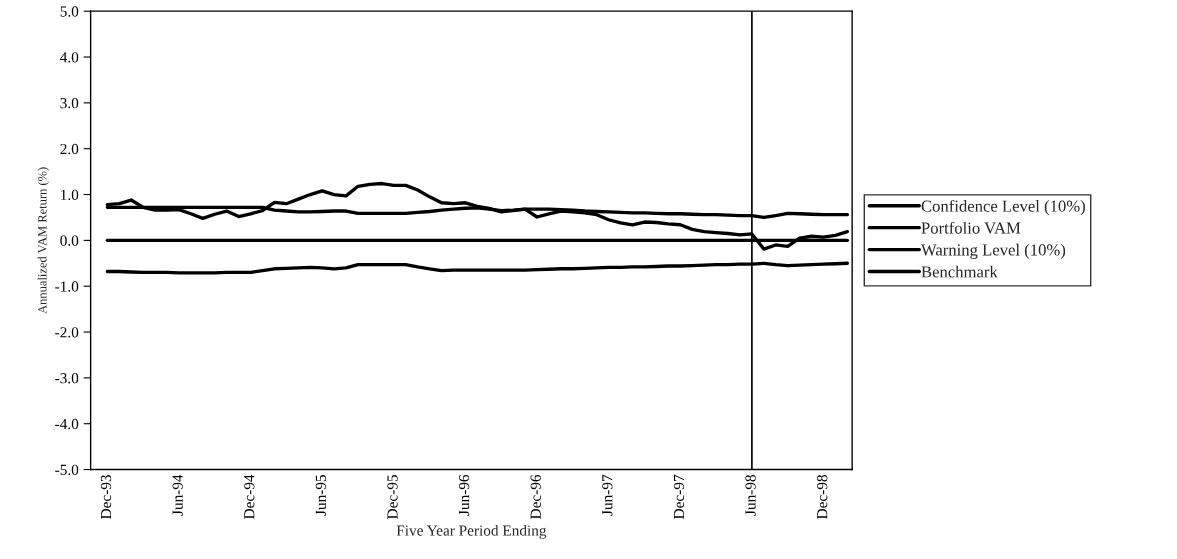 This screenshot has height=559, width=1177. Describe the element at coordinates (1003, 207) in the screenshot. I see `legend-label: Confidence Level (10%)` at that location.